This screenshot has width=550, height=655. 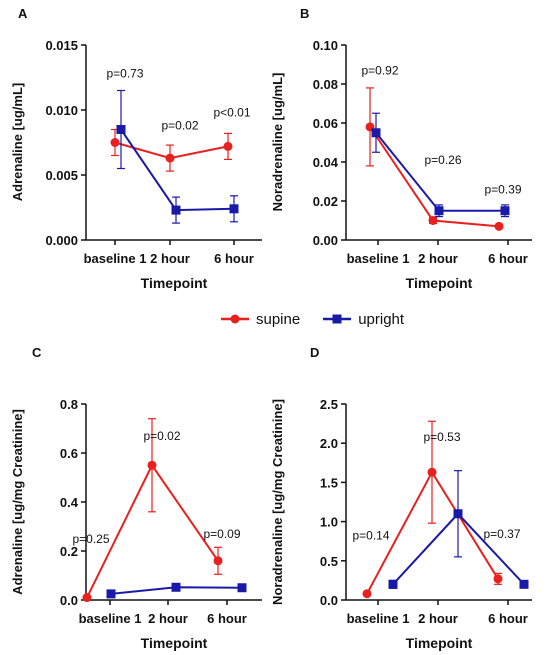 What do you see at coordinates (325, 240) in the screenshot?
I see `y-tick-label: 0.00` at bounding box center [325, 240].